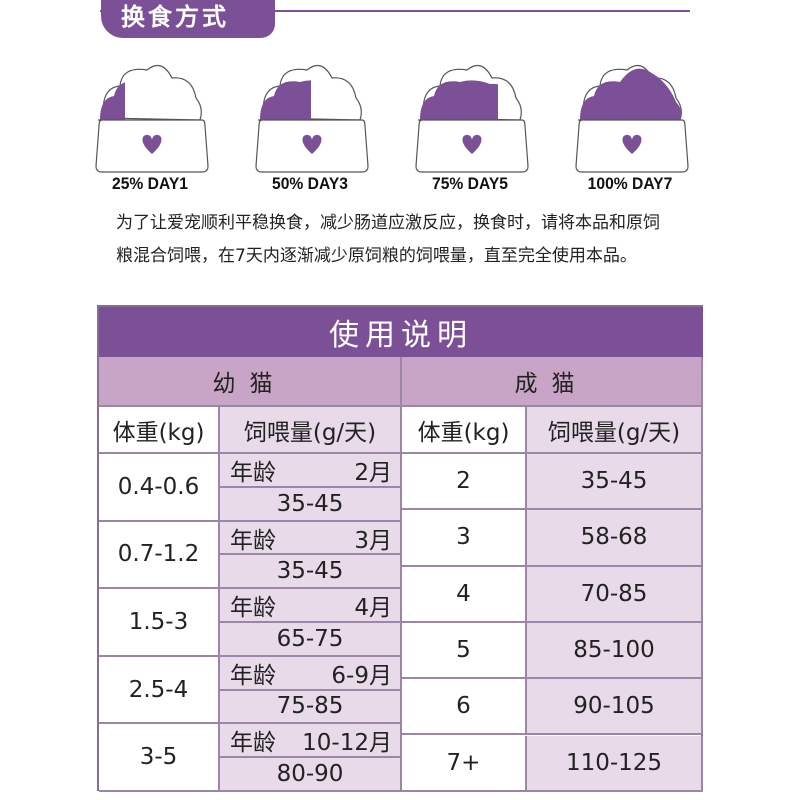 This screenshot has height=800, width=800. I want to click on age-value: 6-9月, so click(361, 675).